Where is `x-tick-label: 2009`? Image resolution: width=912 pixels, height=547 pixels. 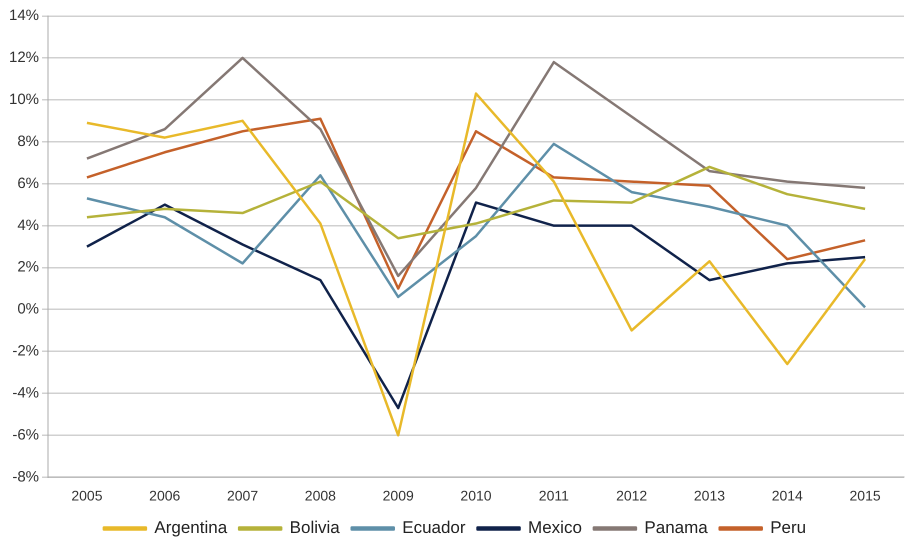
x-tick-label: 2009 is located at coordinates (398, 495).